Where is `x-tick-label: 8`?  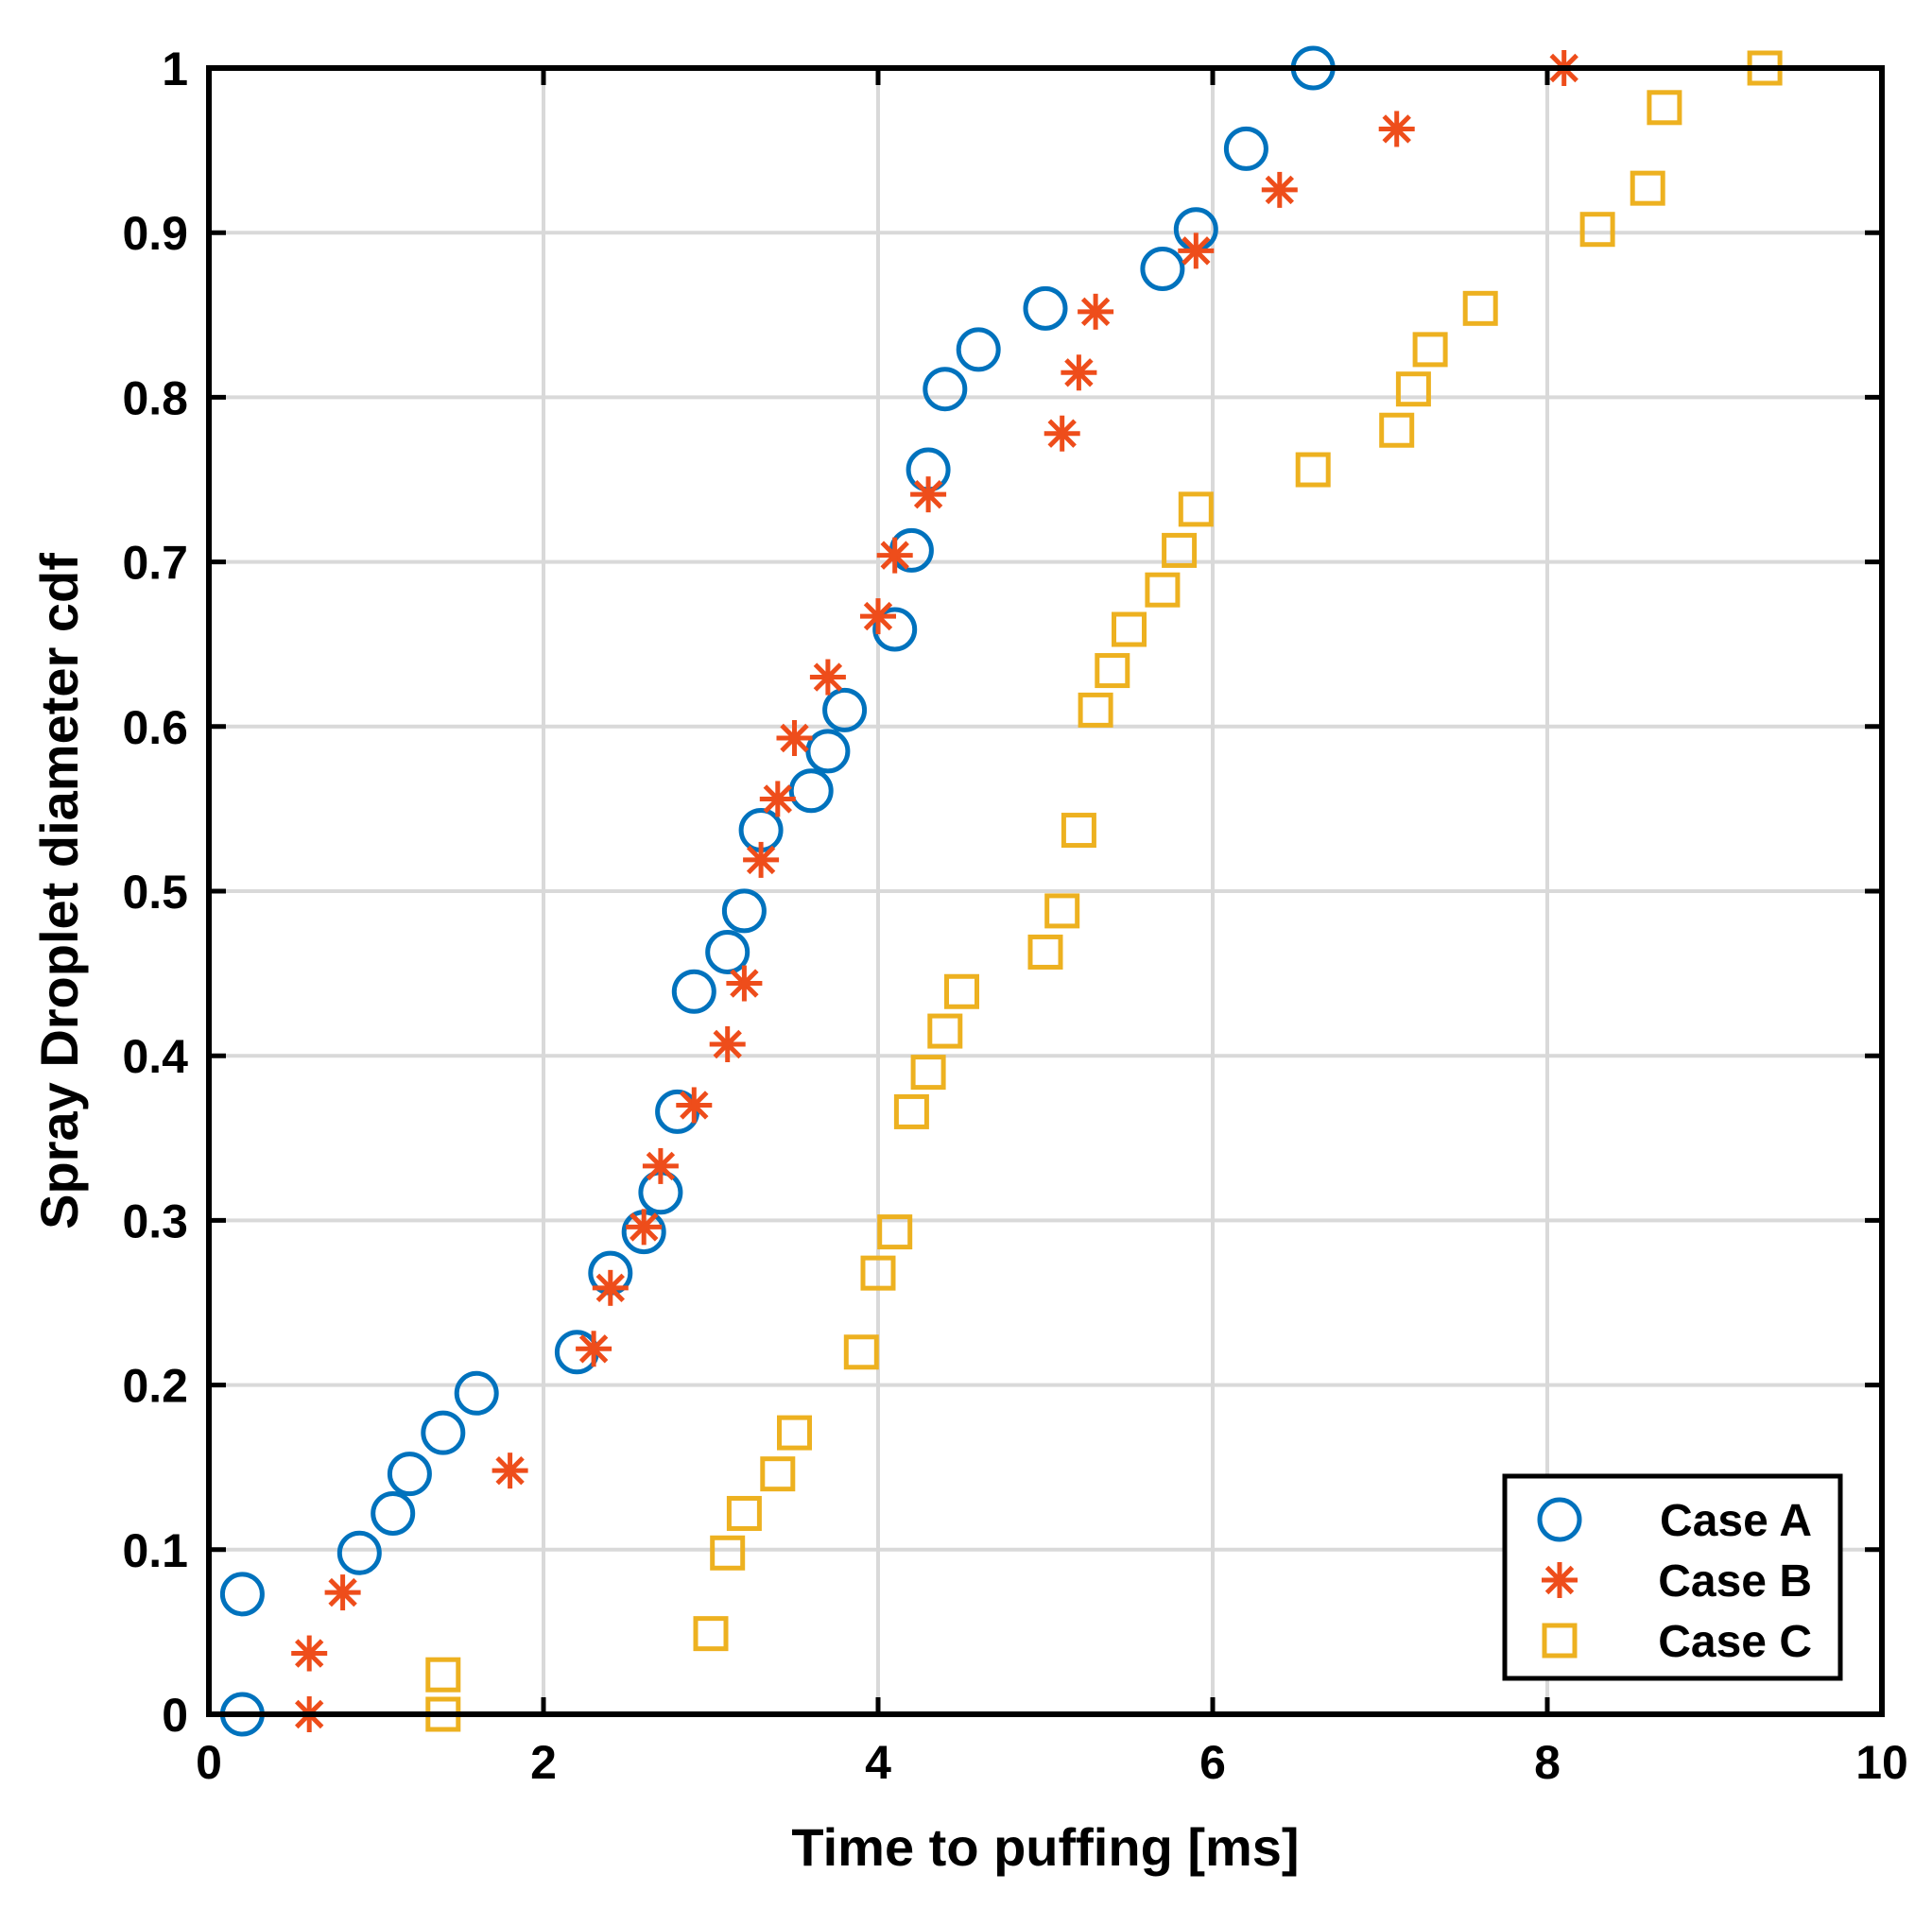
x-tick-label: 8 is located at coordinates (1547, 1762).